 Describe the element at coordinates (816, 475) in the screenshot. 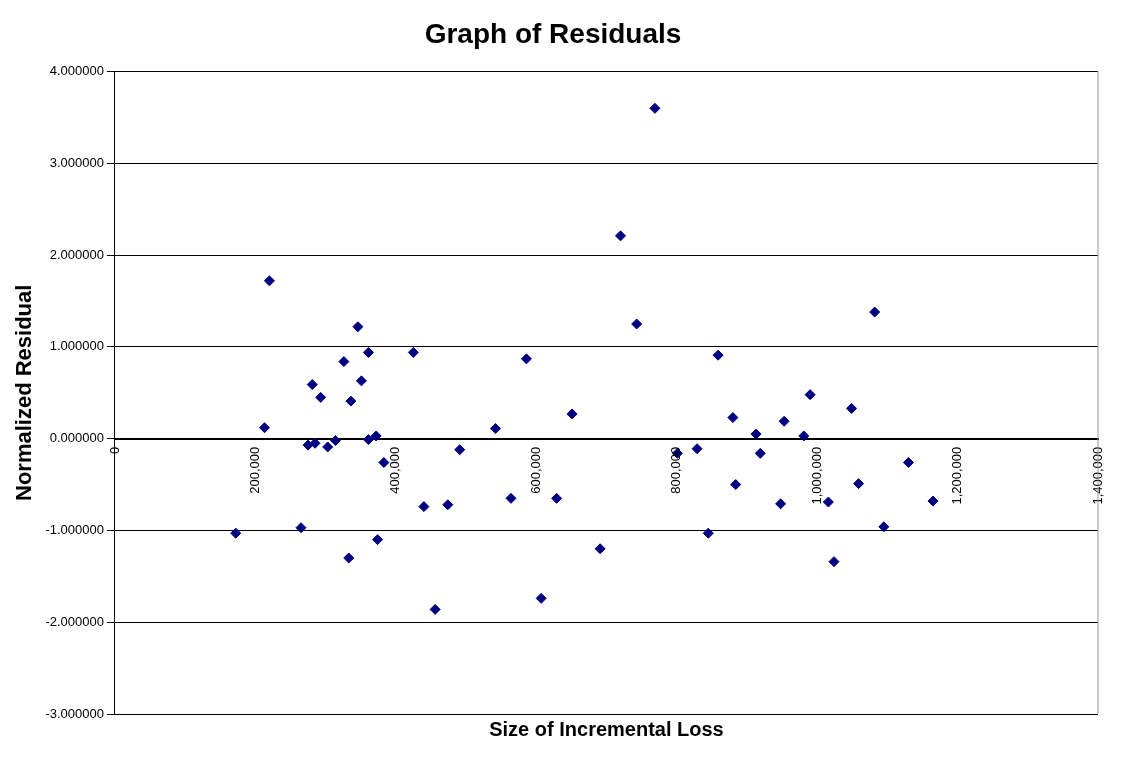

I see `x-tick-label: 1,000,000` at that location.